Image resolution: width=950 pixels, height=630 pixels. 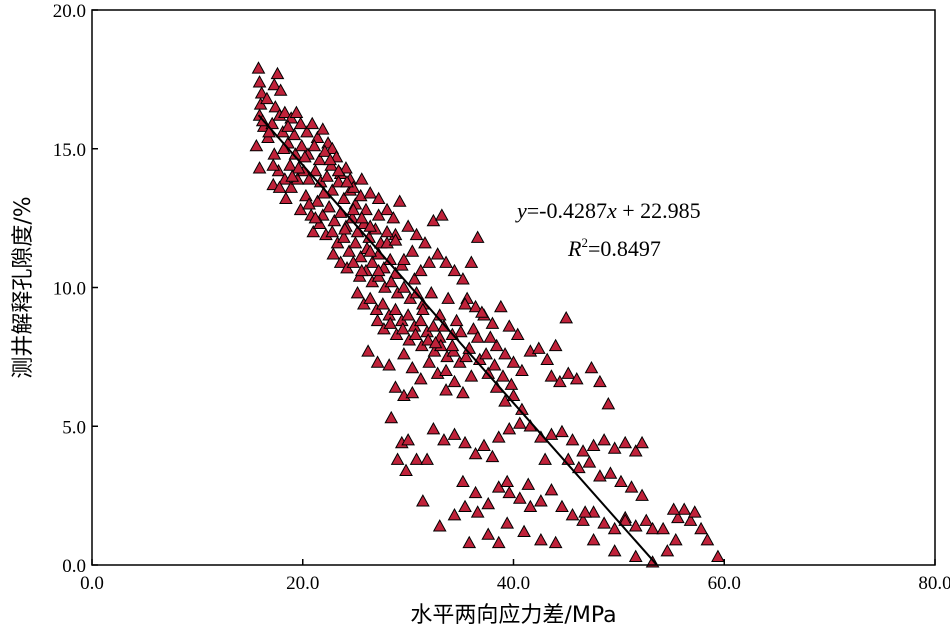 What do you see at coordinates (584, 242) in the screenshot?
I see `r2-superscript: 2` at bounding box center [584, 242].